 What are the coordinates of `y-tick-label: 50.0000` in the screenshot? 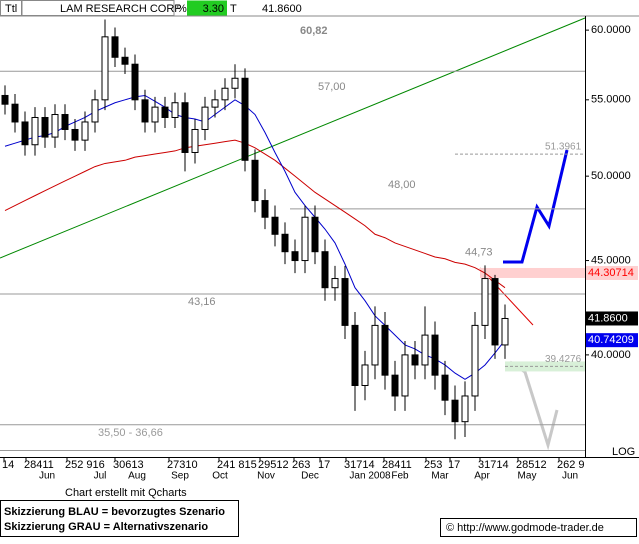 It's located at (611, 176).